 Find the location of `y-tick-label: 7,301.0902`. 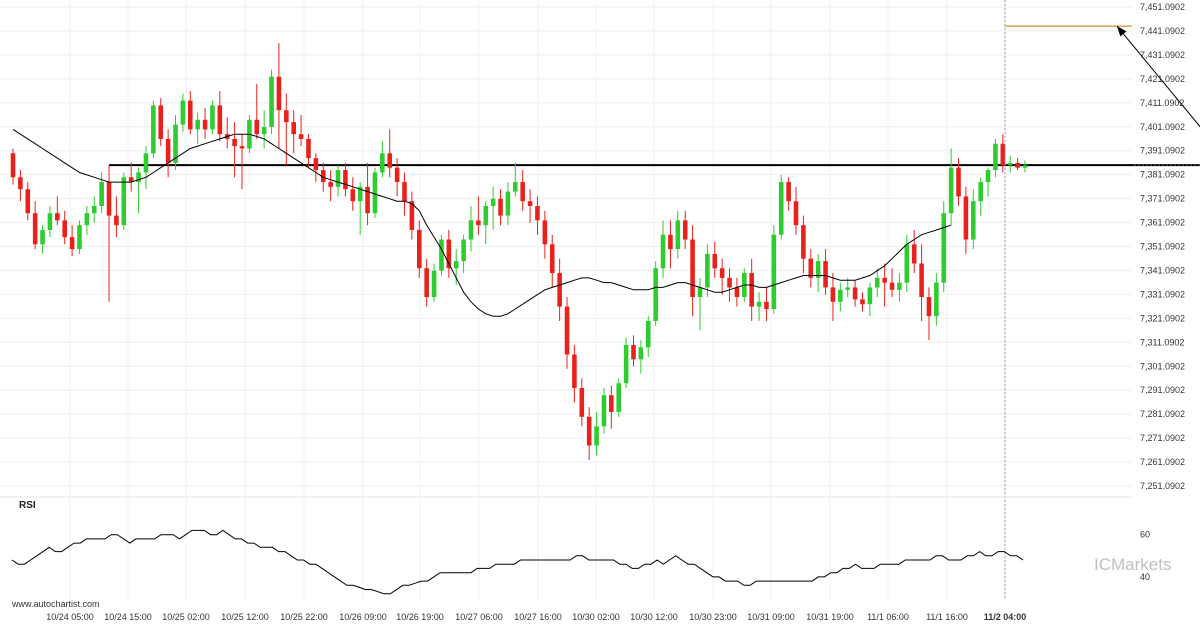

y-tick-label: 7,301.0902 is located at coordinates (1162, 366).